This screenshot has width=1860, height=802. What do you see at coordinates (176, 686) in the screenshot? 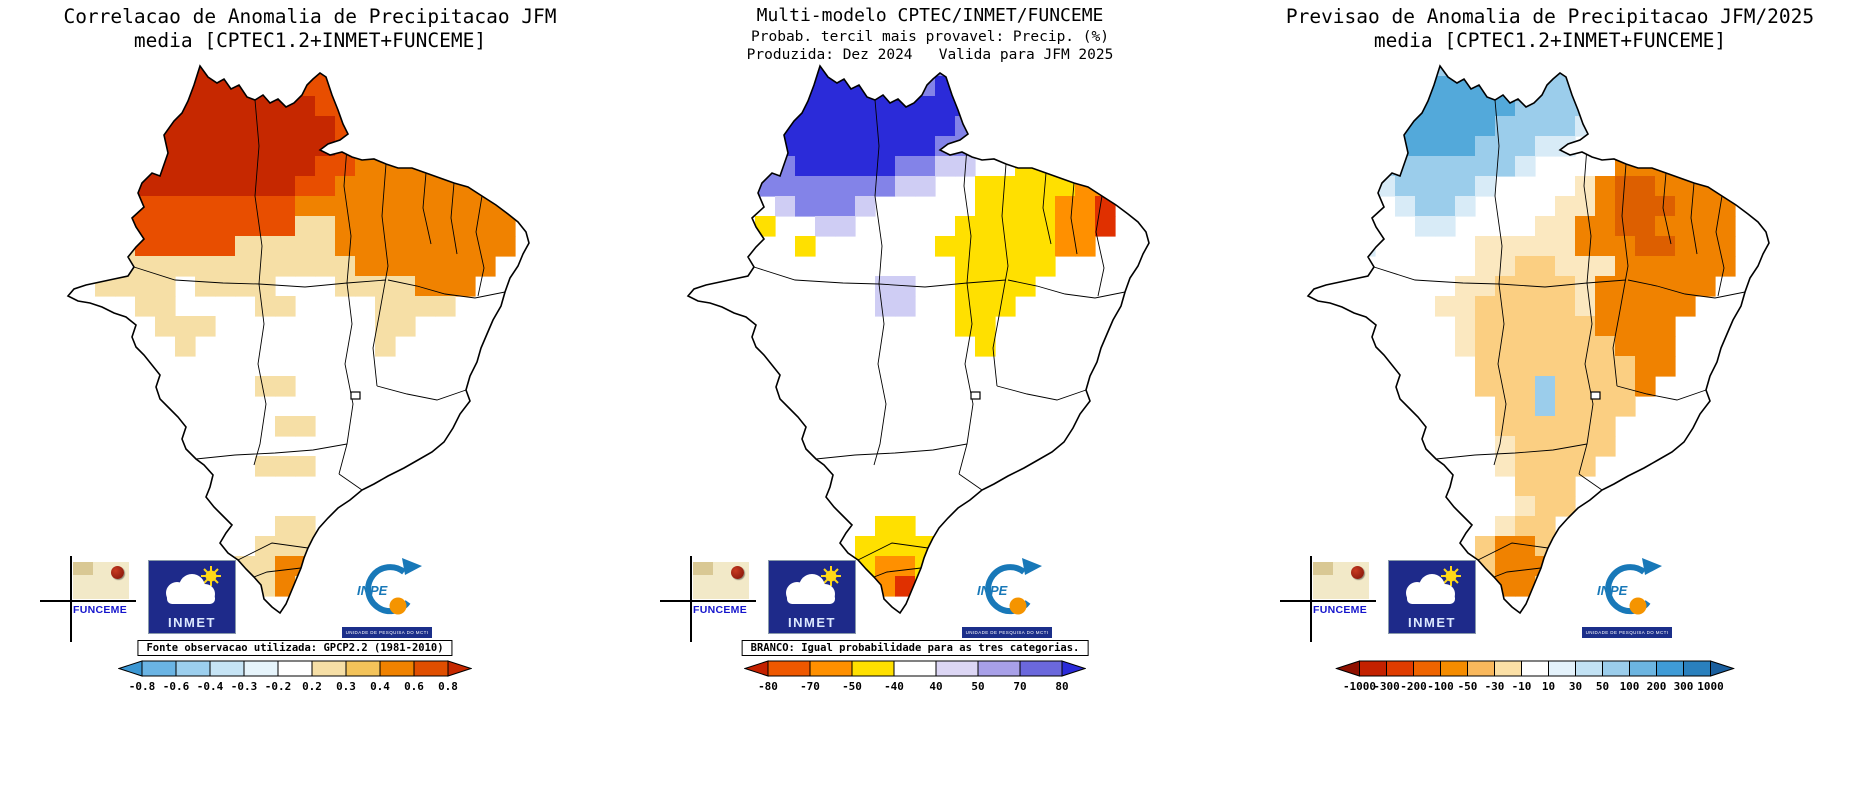
I see `colorbar-tick-label: -0.6` at bounding box center [176, 686].